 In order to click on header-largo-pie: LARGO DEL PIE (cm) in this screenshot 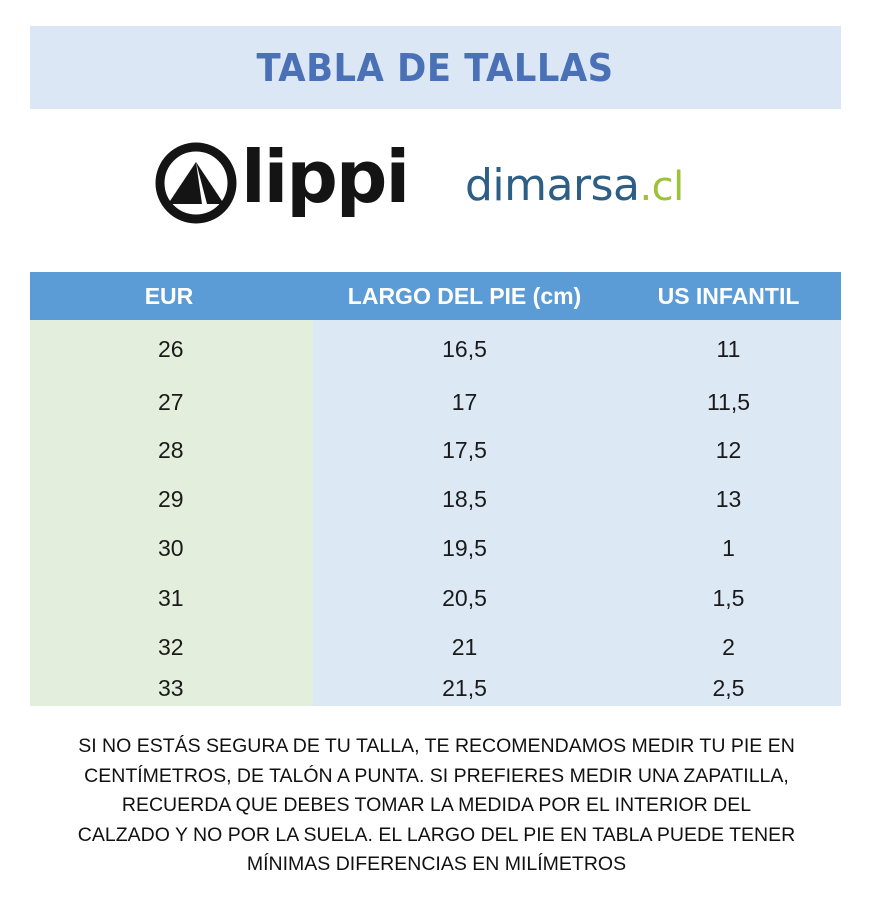, I will do `click(464, 295)`.